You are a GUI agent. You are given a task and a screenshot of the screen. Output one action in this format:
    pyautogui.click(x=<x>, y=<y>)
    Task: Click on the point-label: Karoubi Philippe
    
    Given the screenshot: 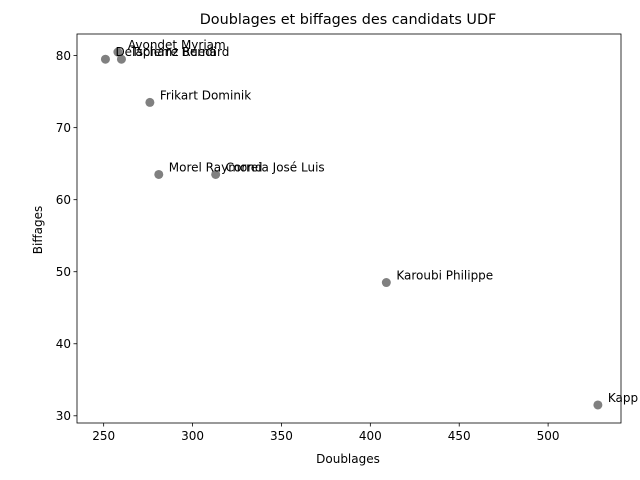 What is the action you would take?
    pyautogui.click(x=444, y=276)
    